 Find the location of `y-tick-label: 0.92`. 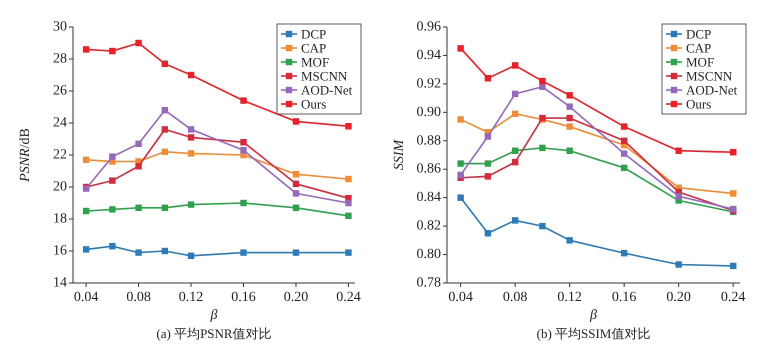

y-tick-label: 0.92 is located at coordinates (428, 84).